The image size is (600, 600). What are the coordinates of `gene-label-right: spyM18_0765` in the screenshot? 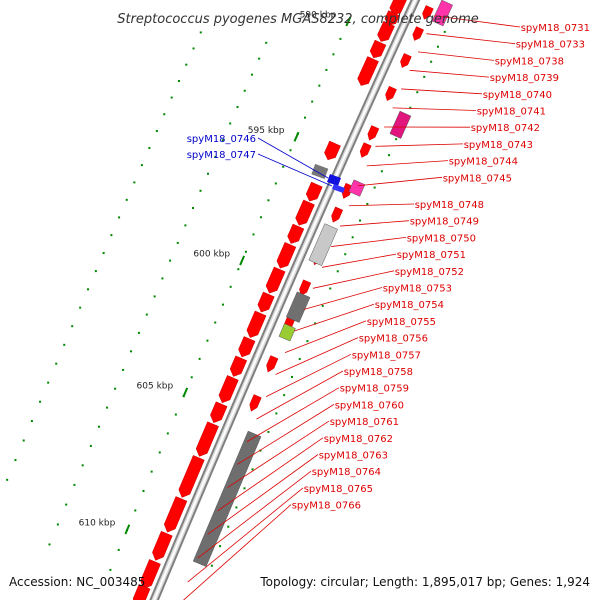 It's located at (338, 489).